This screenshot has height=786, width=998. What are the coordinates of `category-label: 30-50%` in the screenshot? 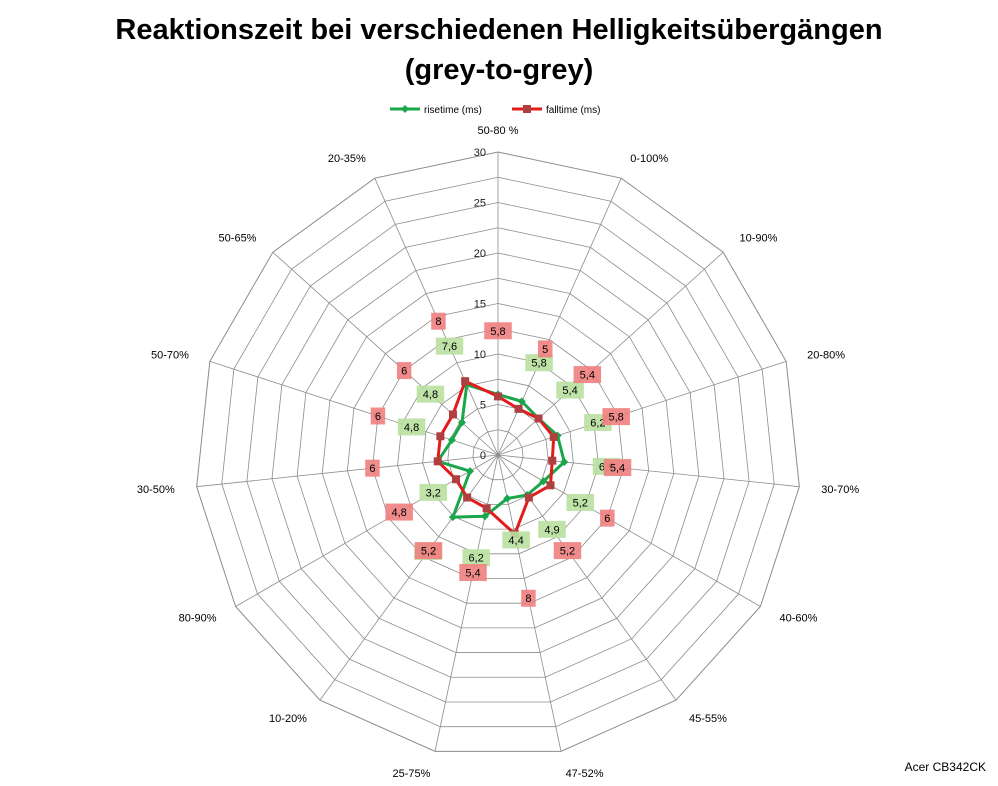 It's located at (156, 490).